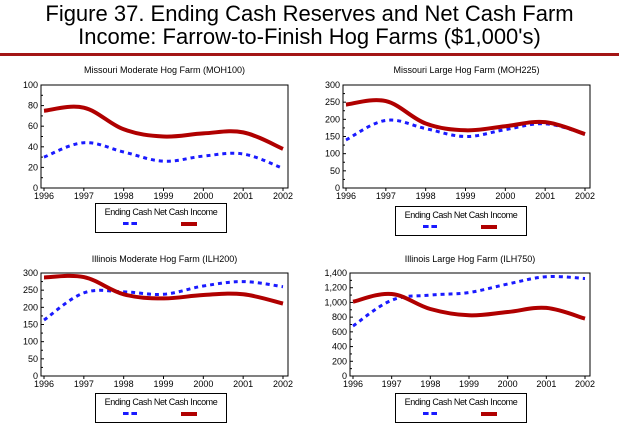 Image resolution: width=619 pixels, height=435 pixels. What do you see at coordinates (309, 54) in the screenshot?
I see `title-rule` at bounding box center [309, 54].